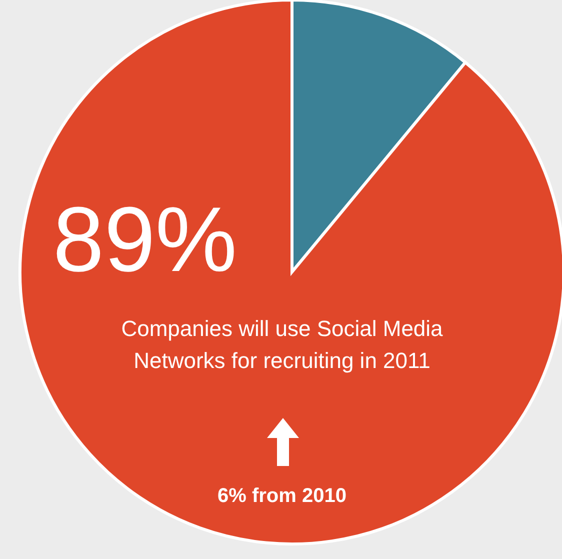 The image size is (562, 559). Describe the element at coordinates (145, 240) in the screenshot. I see `data-label: 89%` at that location.